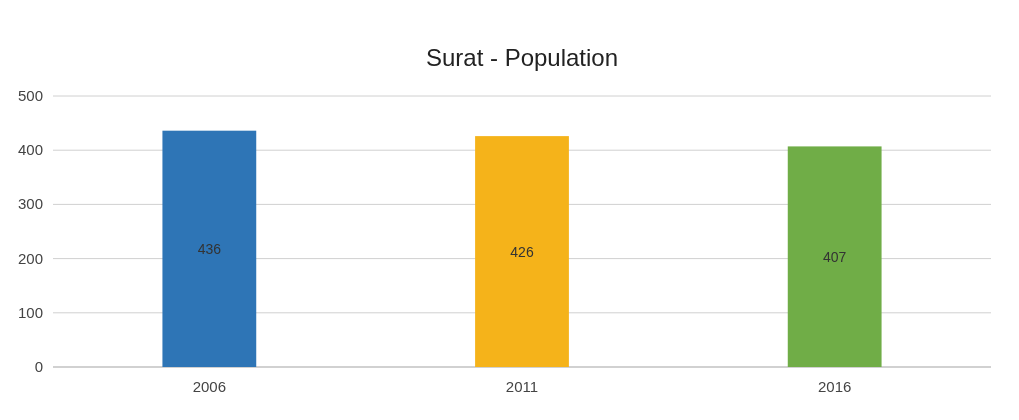 Image resolution: width=1019 pixels, height=420 pixels. What do you see at coordinates (30, 150) in the screenshot?
I see `y-tick-label: 400` at bounding box center [30, 150].